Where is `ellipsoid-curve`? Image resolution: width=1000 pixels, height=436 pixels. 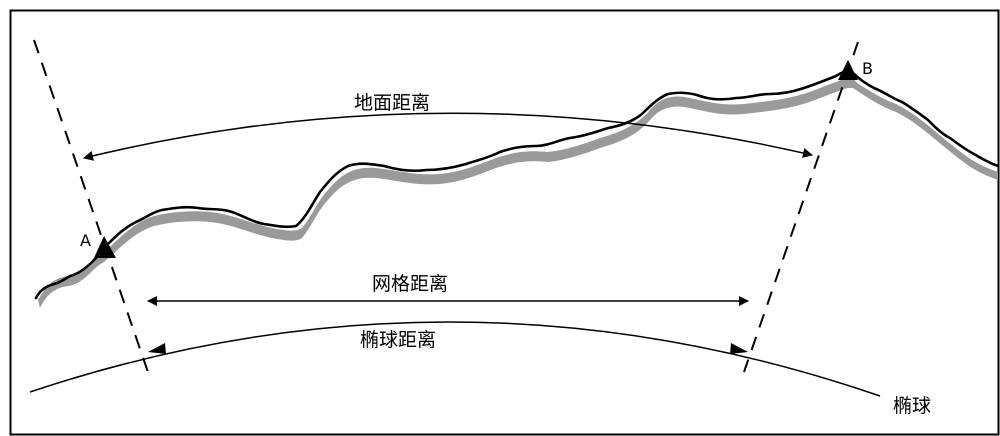 ellipsoid-curve is located at coordinates (455, 359).